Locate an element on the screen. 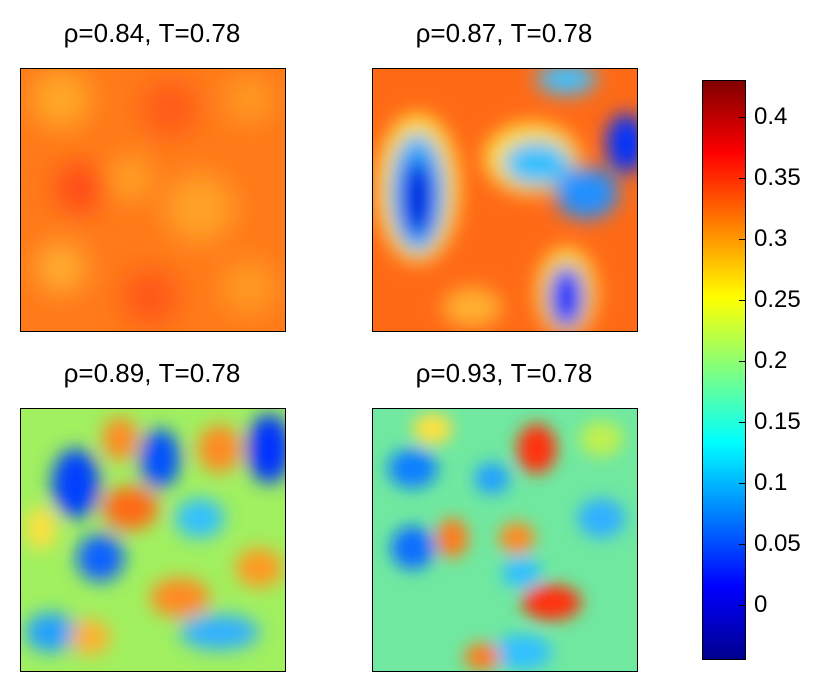 The height and width of the screenshot is (693, 830). panel-title-3: ρ=0.89, T=0.78 is located at coordinates (152, 373).